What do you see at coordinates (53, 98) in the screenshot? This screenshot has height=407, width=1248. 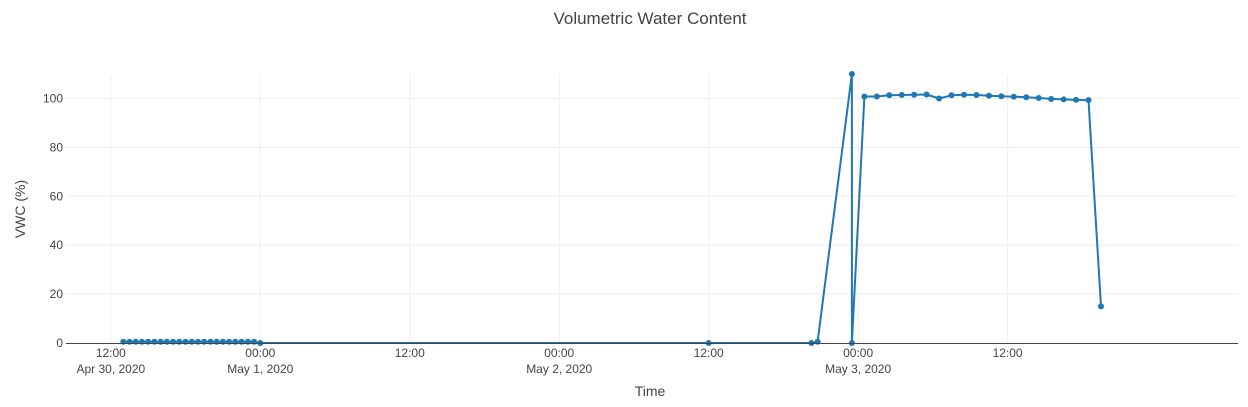 I see `y-tick-label: 100` at bounding box center [53, 98].